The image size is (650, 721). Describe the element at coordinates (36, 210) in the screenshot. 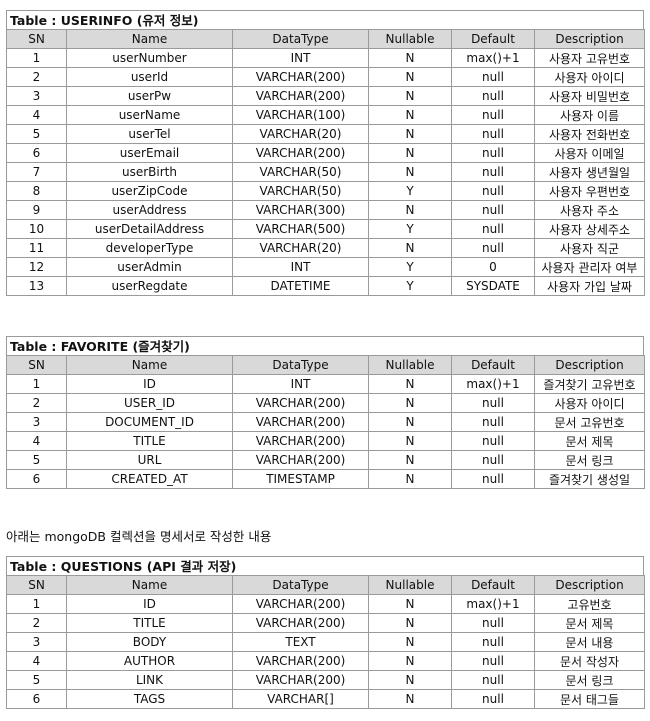

I see `table-cell: 9` at that location.